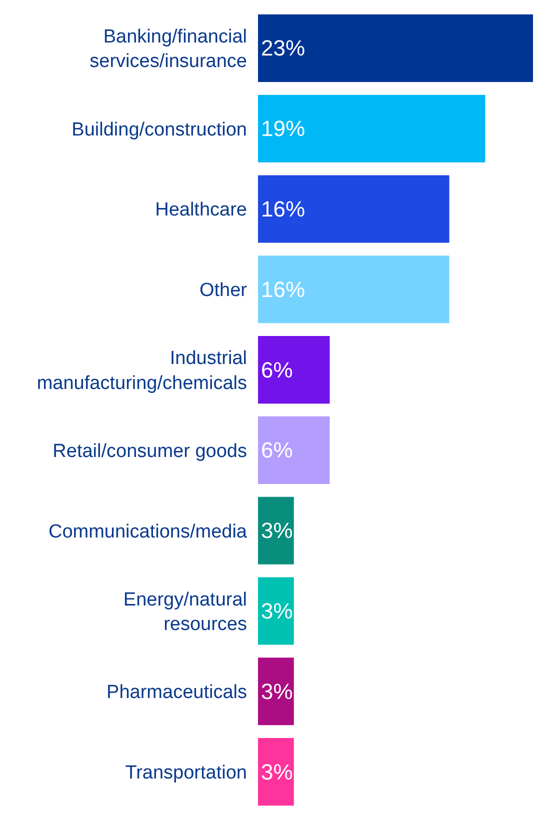 This screenshot has height=820, width=547. Describe the element at coordinates (186, 773) in the screenshot. I see `y-tick-label: Transportation` at that location.